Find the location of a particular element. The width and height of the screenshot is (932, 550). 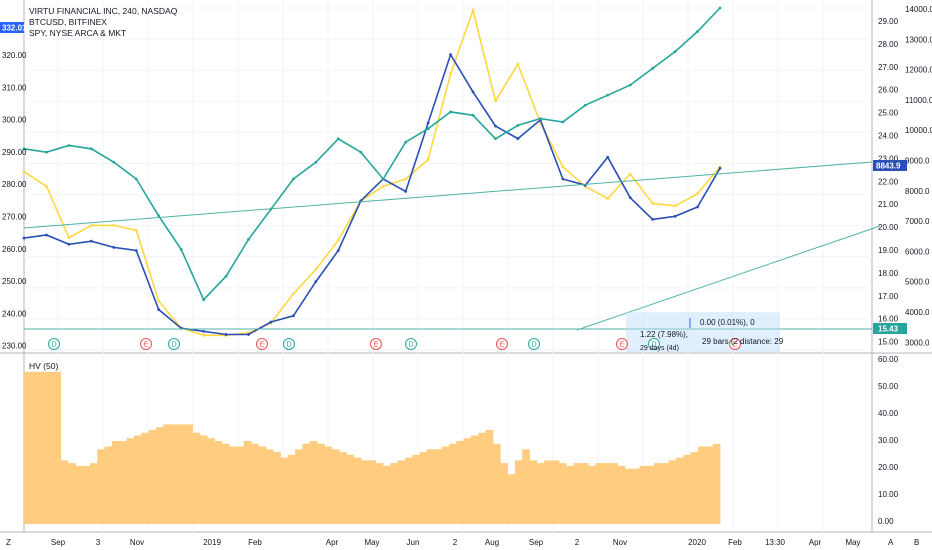

left-price-tag is located at coordinates (12, 27).